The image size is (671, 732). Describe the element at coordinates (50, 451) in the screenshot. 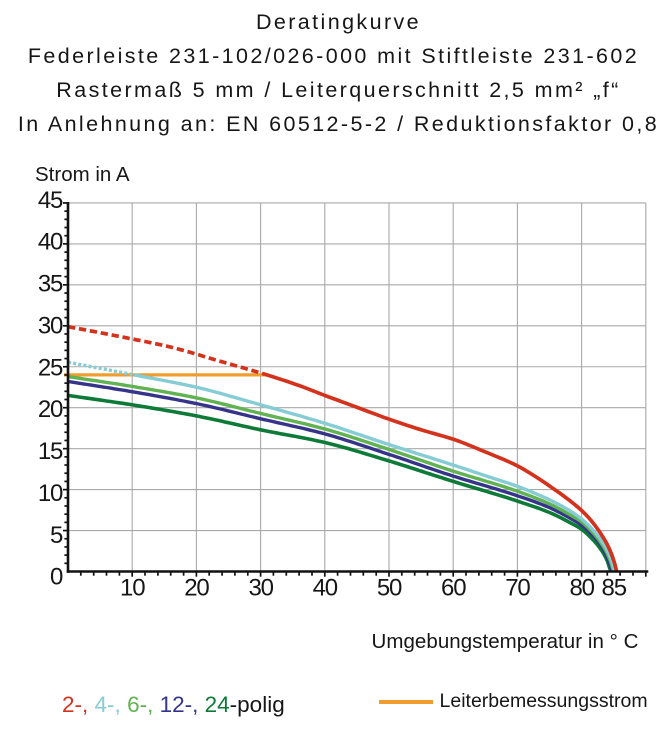

I see `svg-text: 15` at that location.